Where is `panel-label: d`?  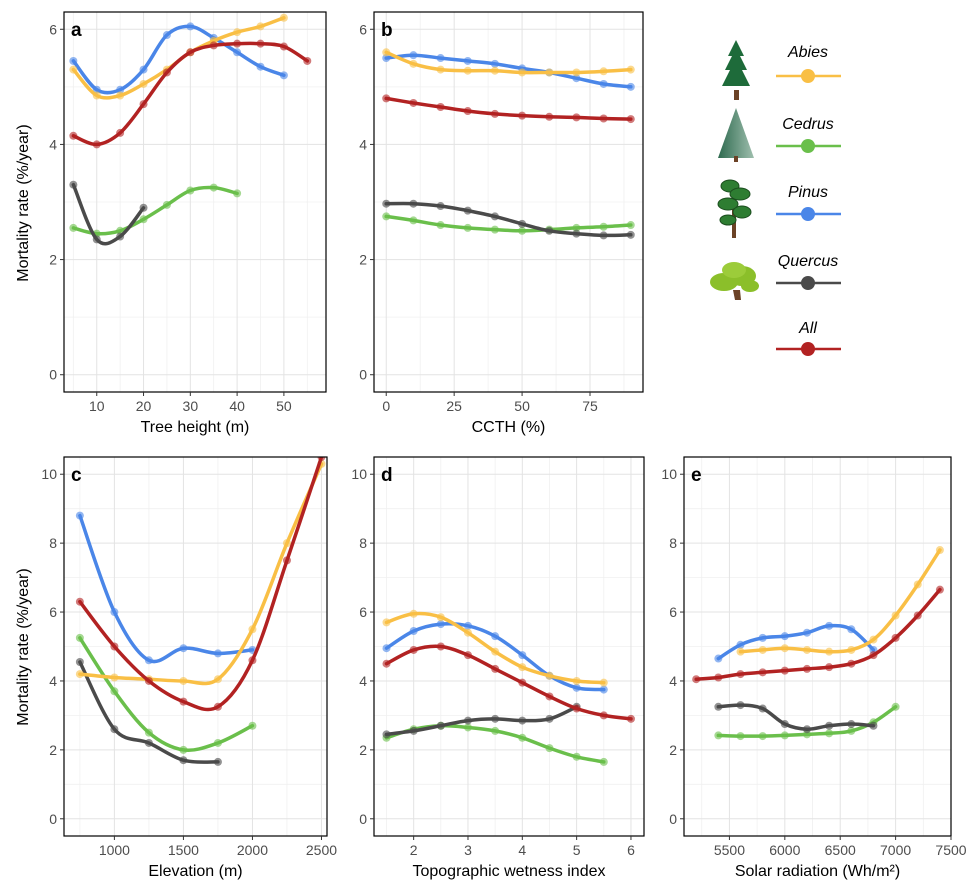
panel-label: d is located at coordinates (387, 475).